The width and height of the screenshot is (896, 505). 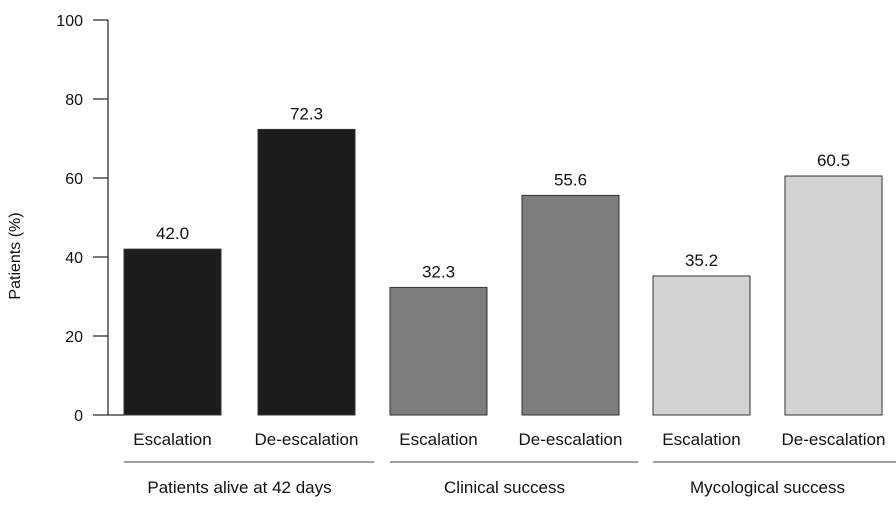 I want to click on y-tick-label: 80, so click(x=74, y=100).